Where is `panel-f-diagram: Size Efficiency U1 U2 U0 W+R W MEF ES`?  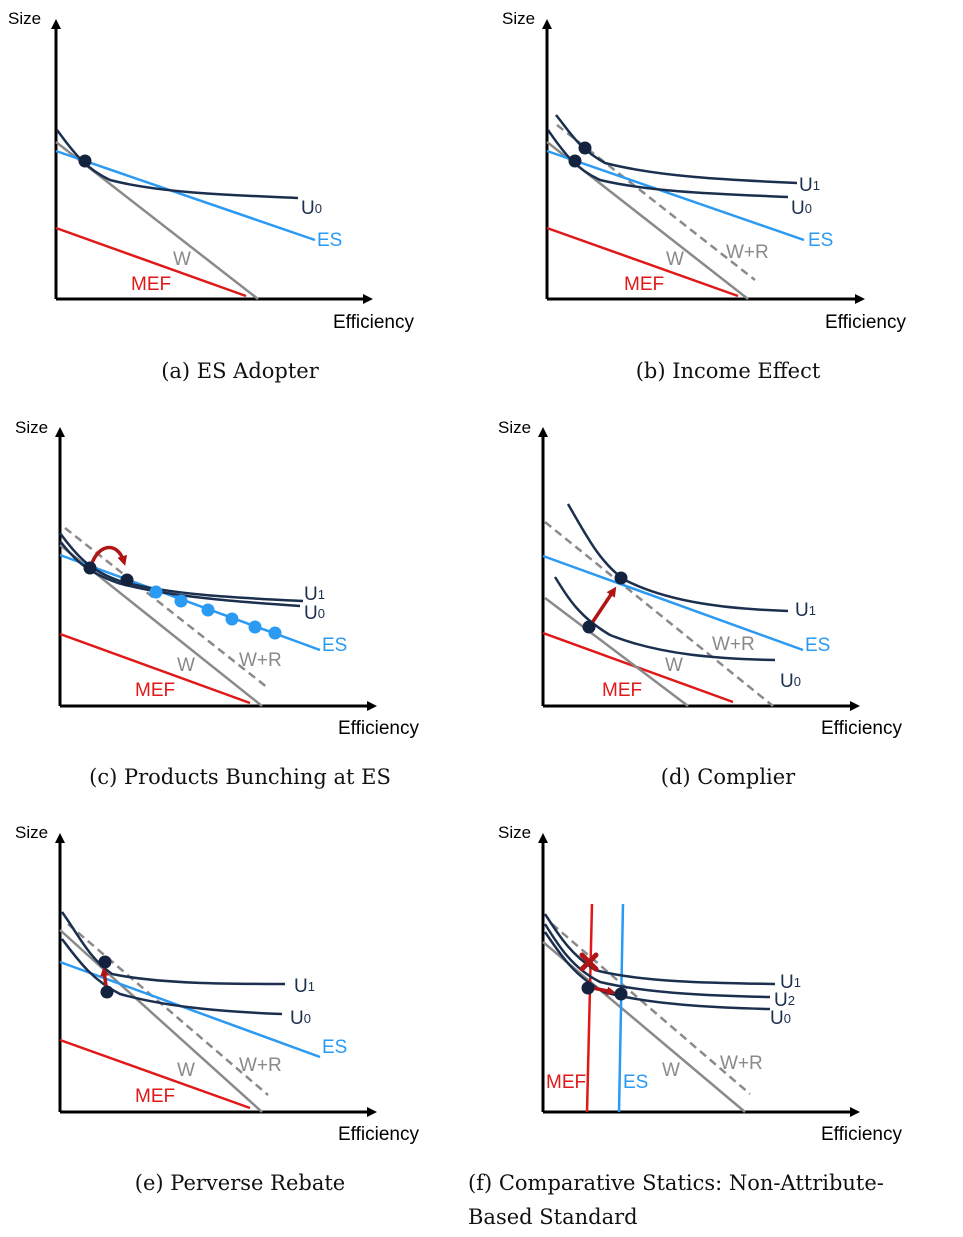 panel-f-diagram: Size Efficiency U1 U2 U0 W+R W MEF ES is located at coordinates (700, 984).